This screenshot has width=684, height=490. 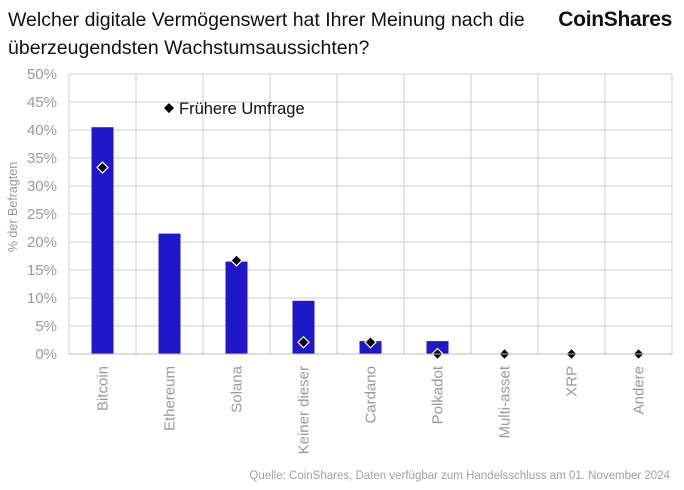 What do you see at coordinates (572, 381) in the screenshot?
I see `x-tick-label: XRP` at bounding box center [572, 381].